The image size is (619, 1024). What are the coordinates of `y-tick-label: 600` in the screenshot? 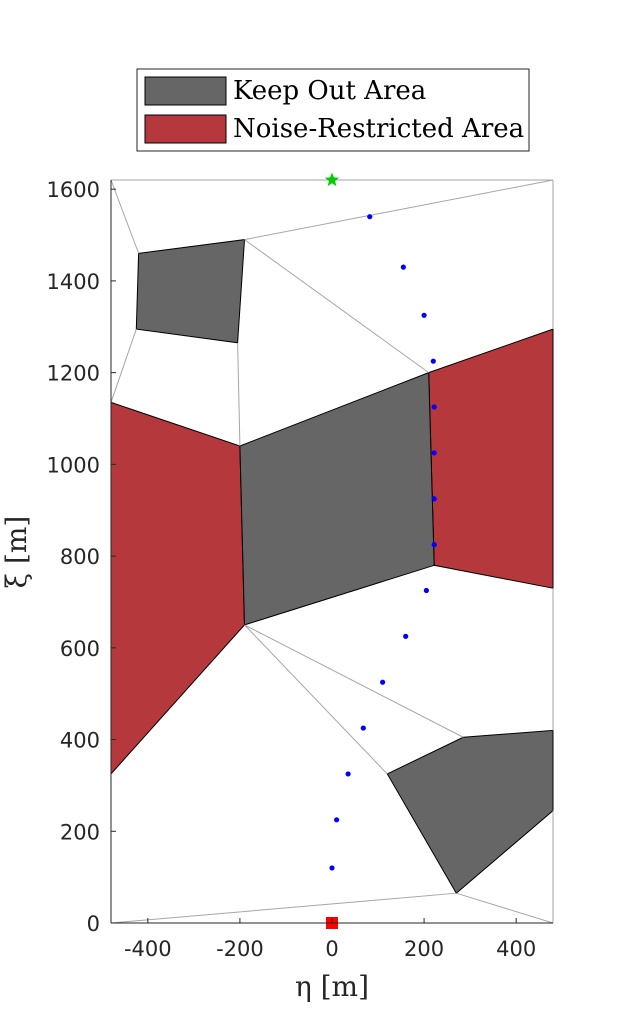 It's located at (80, 649).